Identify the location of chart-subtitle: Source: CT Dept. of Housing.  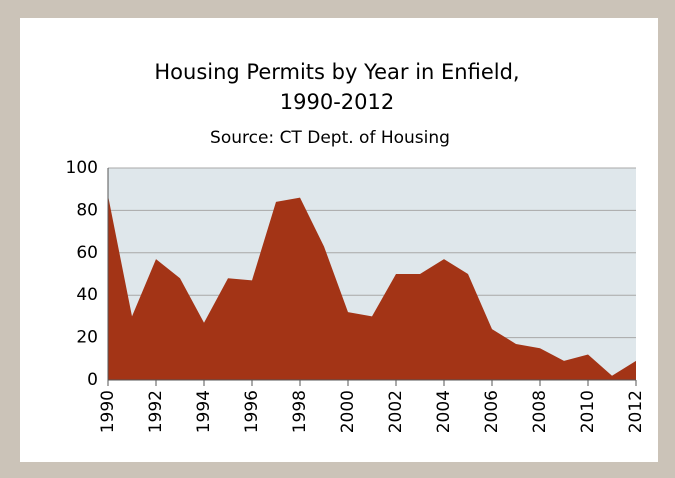
(330, 138).